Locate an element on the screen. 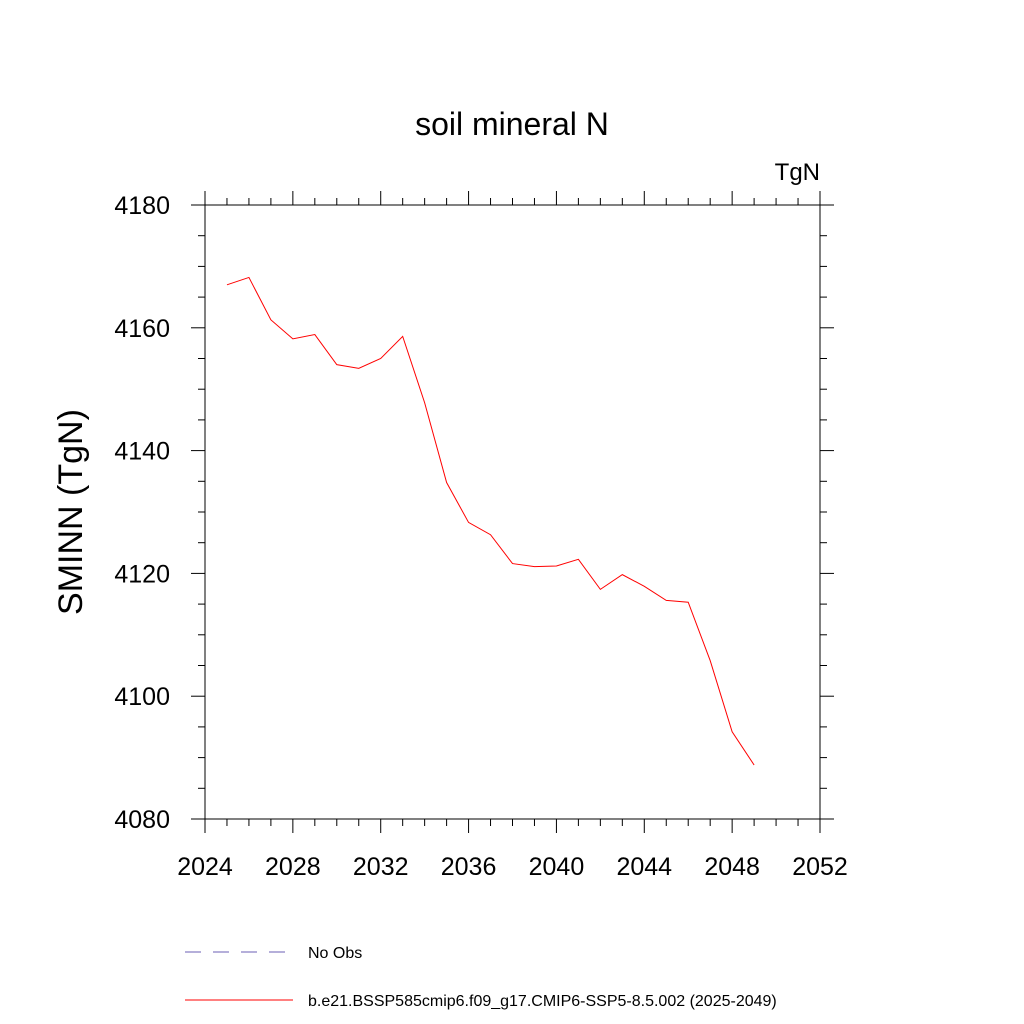  x-tick-label: 2040 is located at coordinates (557, 867).